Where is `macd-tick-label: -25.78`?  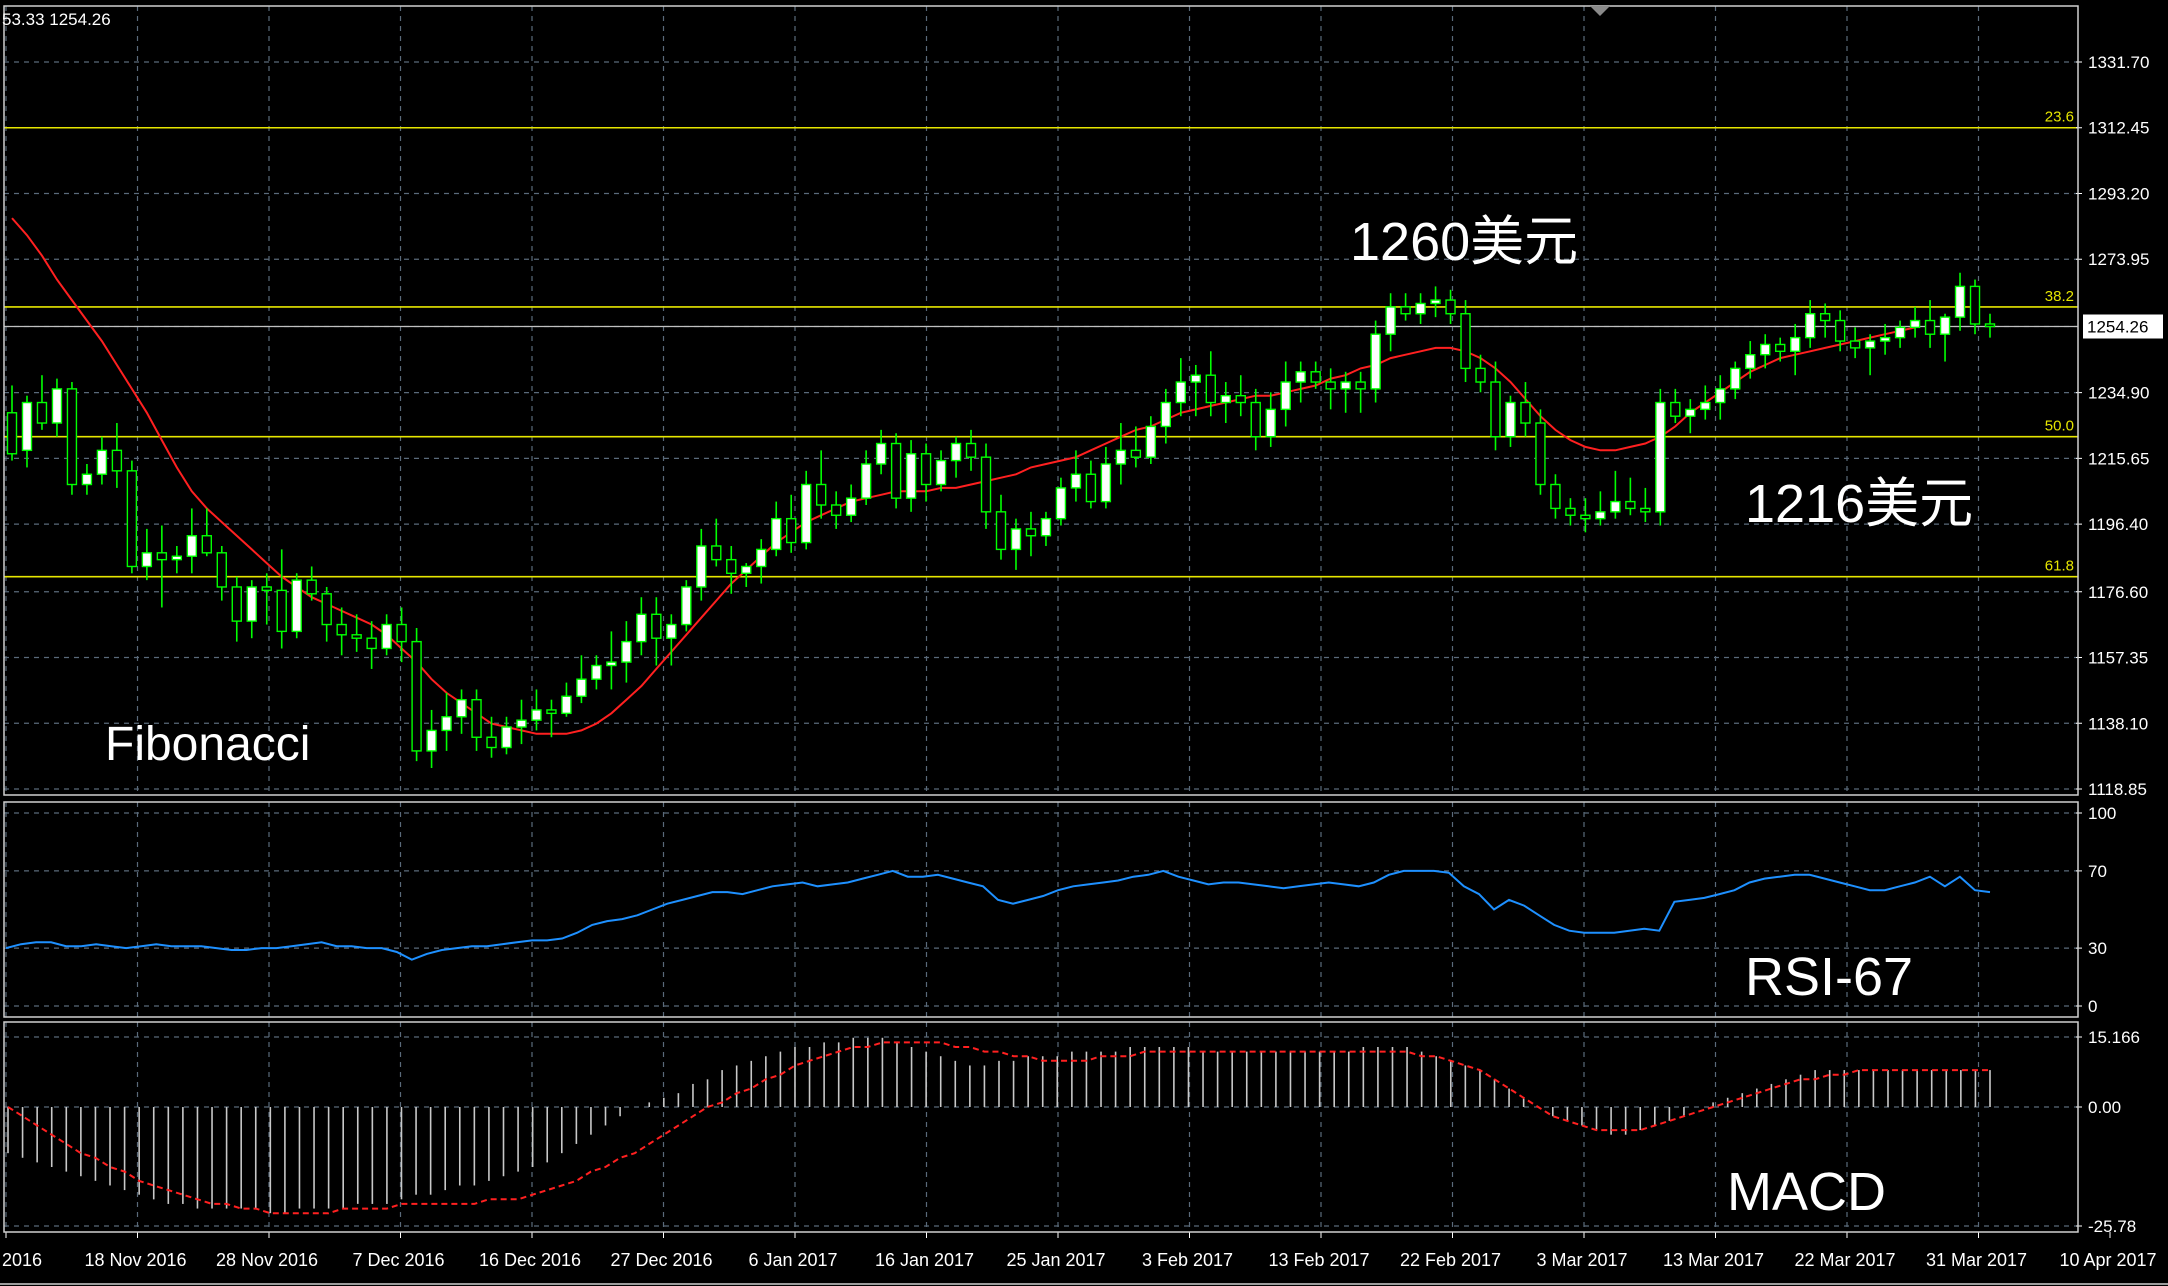 macd-tick-label: -25.78 is located at coordinates (2112, 1226).